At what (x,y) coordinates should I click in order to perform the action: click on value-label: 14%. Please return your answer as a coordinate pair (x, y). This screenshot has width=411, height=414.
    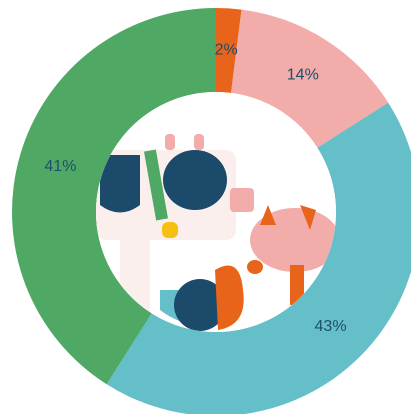
    Looking at the image, I should click on (303, 74).